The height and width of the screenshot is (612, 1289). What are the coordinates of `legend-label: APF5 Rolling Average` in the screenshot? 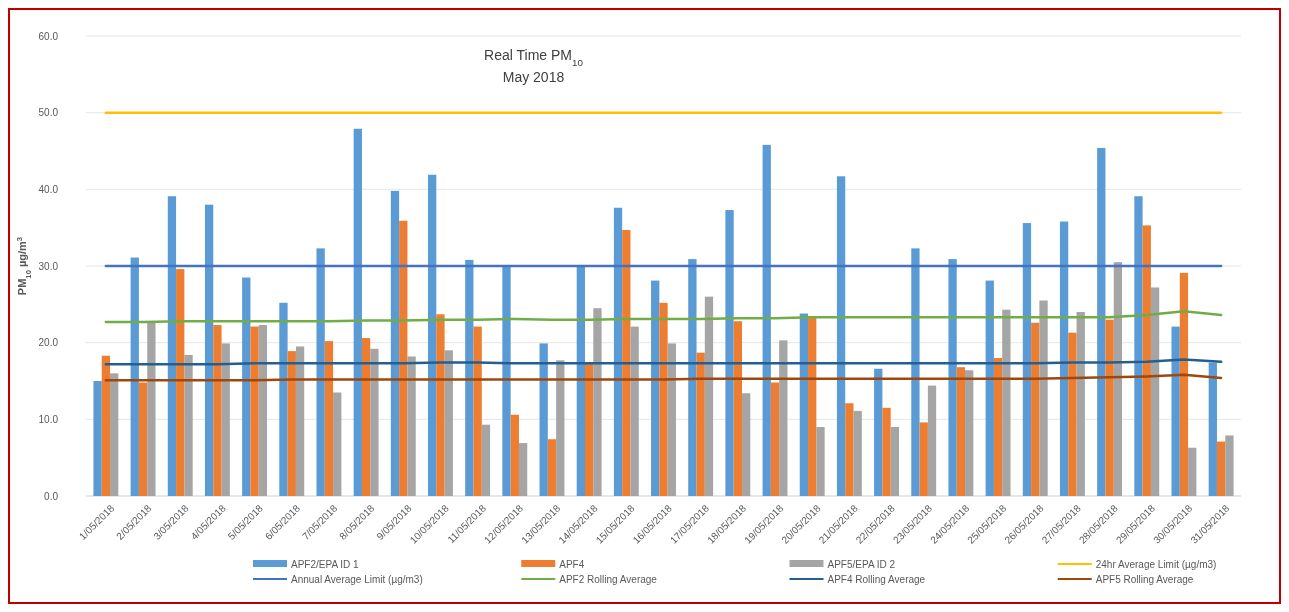 It's located at (1144, 579).